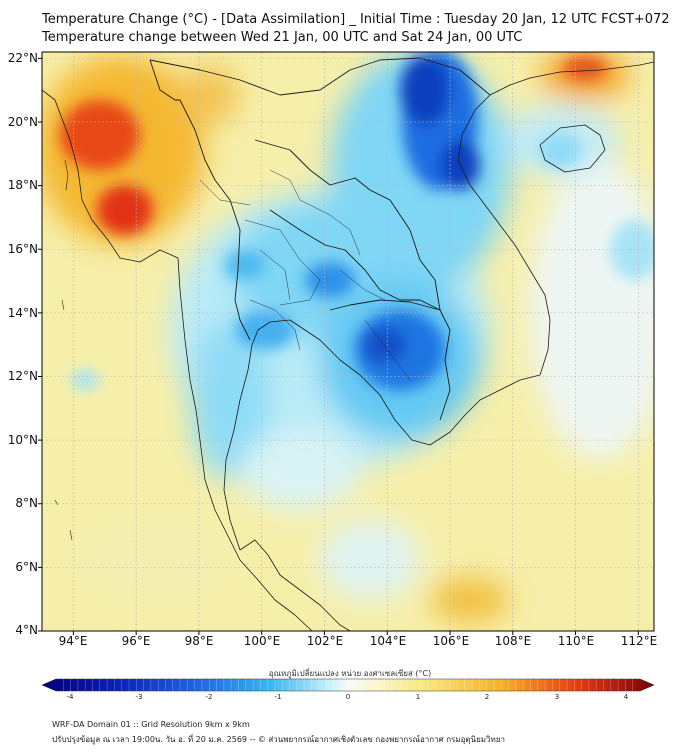  I want to click on colorbar-tick-neg1: -1, so click(278, 697).